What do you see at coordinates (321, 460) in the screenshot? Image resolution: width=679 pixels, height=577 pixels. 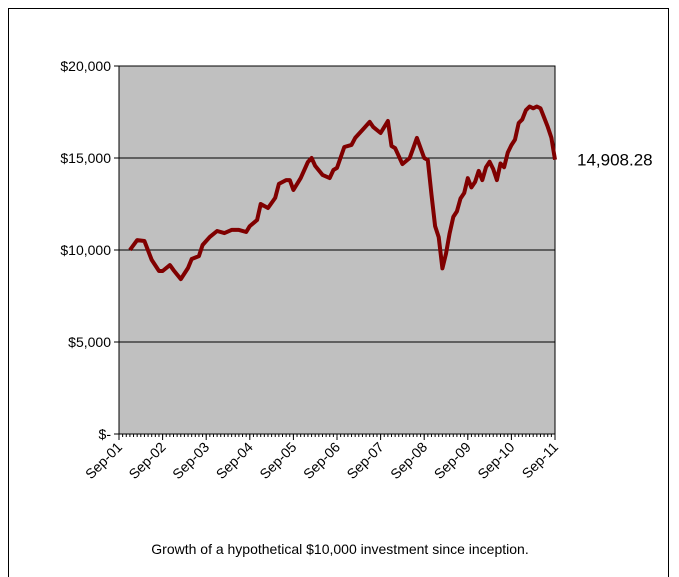 I see `x-tick-label: Sep-06` at bounding box center [321, 460].